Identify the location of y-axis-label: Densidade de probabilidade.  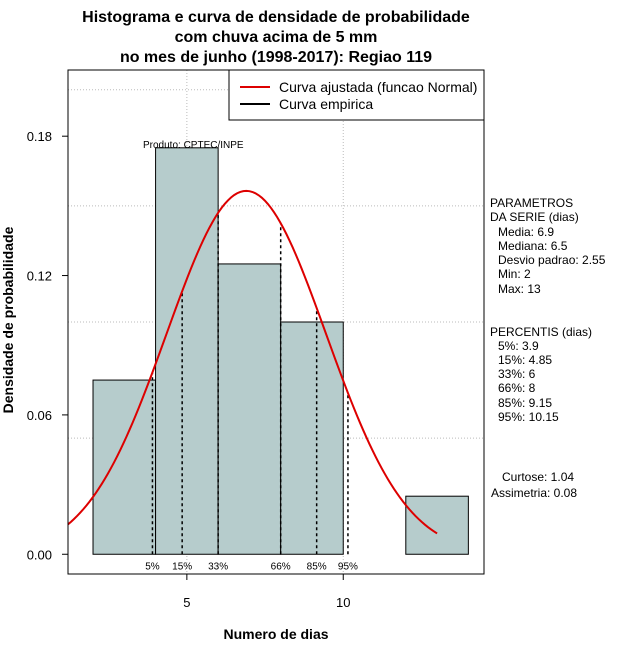
(8, 319).